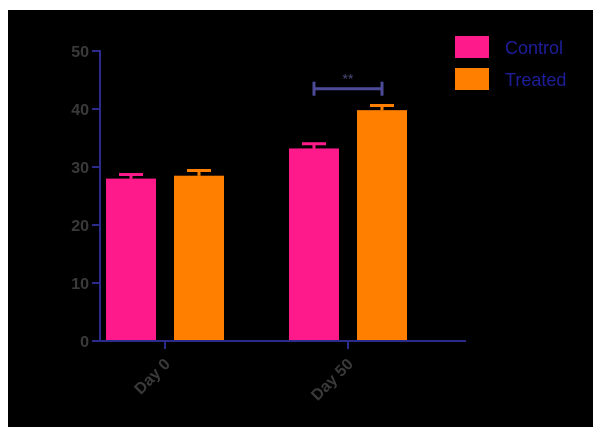 This screenshot has height=429, width=597. I want to click on legend-label-treated: Treated, so click(535, 80).